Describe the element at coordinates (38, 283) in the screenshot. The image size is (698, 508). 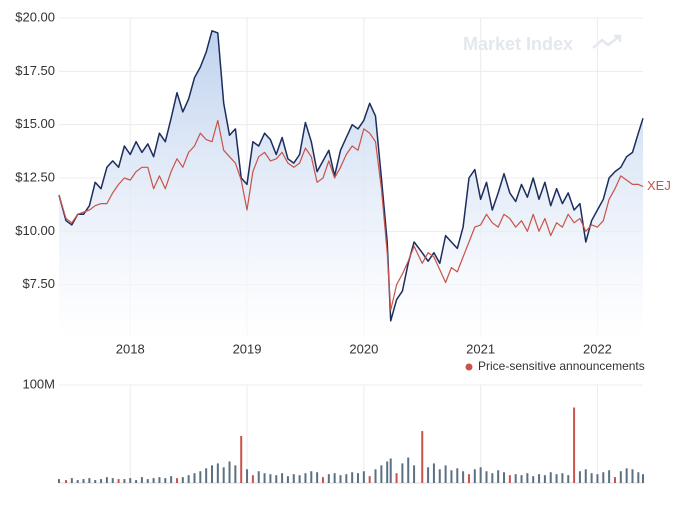
I see `y-tick-label: $7.50` at that location.